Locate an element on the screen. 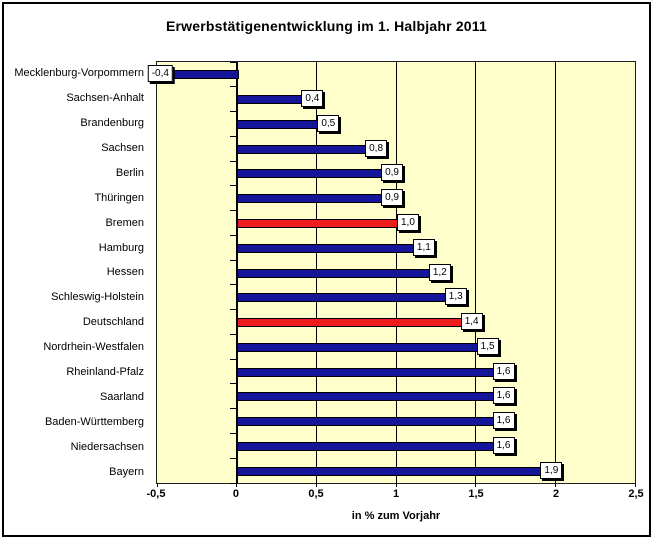  value-label-mecklenburg-vorpommern: -0,4 is located at coordinates (160, 74).